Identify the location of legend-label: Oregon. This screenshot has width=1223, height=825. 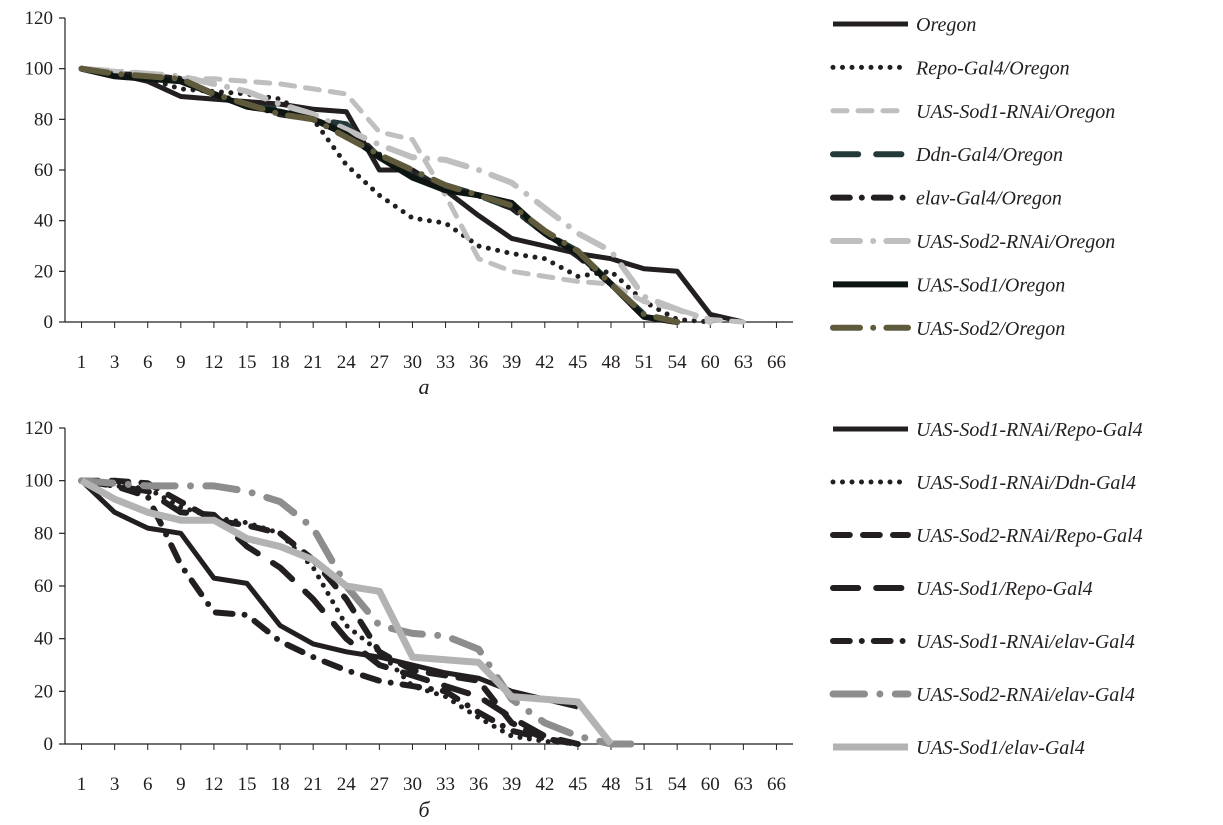
(946, 25).